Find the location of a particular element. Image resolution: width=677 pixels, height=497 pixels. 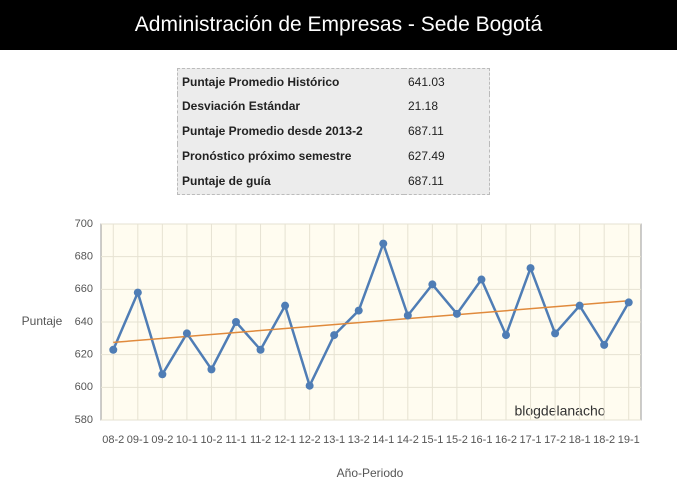

header-title: Administración de Empresas - Sede Bogotá is located at coordinates (338, 25).